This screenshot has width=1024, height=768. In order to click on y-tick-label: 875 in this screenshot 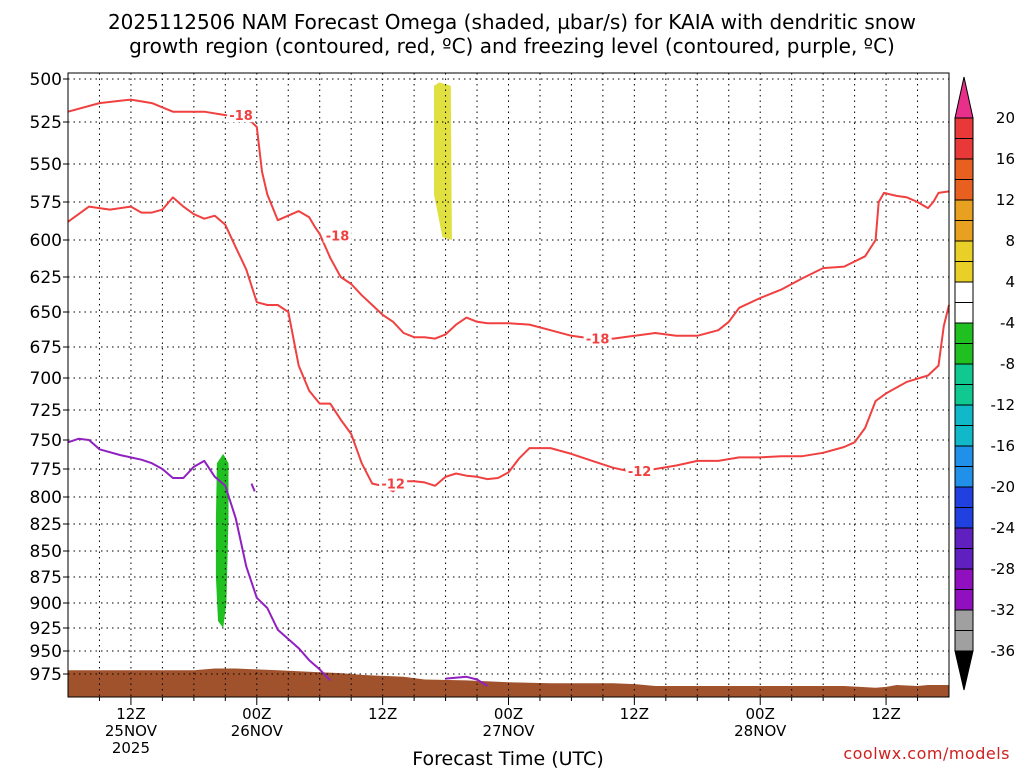, I will do `click(46, 578)`.